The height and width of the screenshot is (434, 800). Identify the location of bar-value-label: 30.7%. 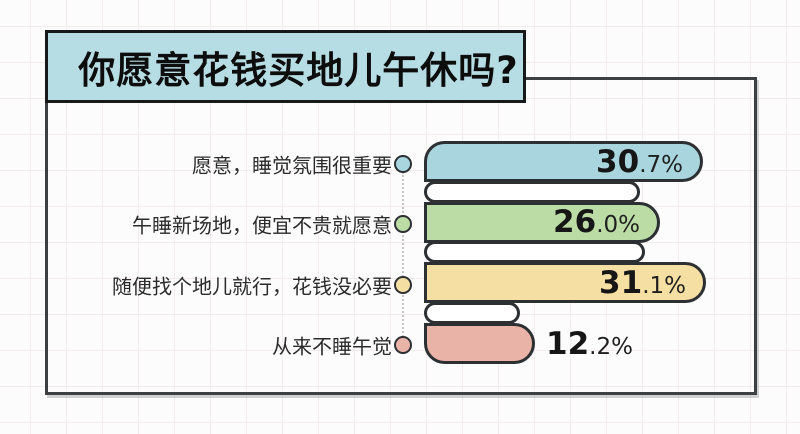
(639, 161).